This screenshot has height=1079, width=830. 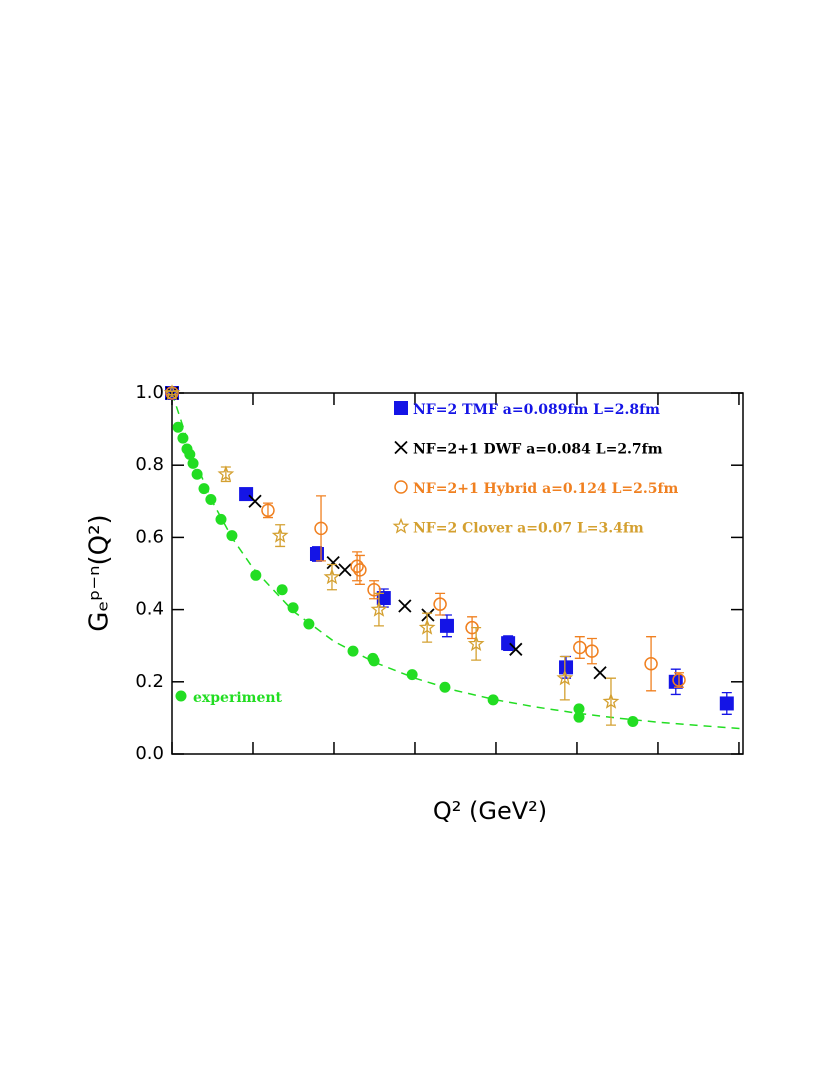 What do you see at coordinates (149, 464) in the screenshot?
I see `y-tick-label: 0.8` at bounding box center [149, 464].